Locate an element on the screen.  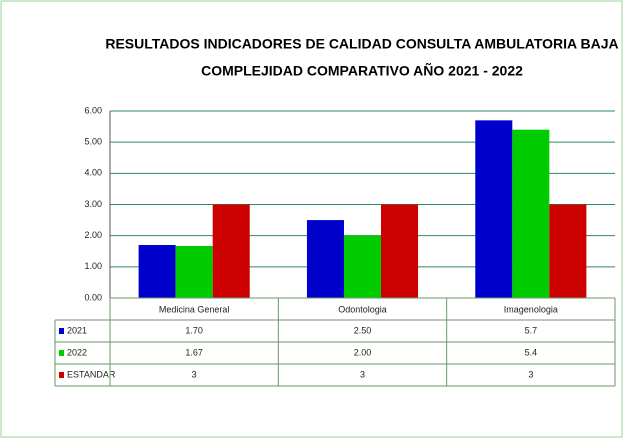
y-tick-label: 1.00 is located at coordinates (93, 266).